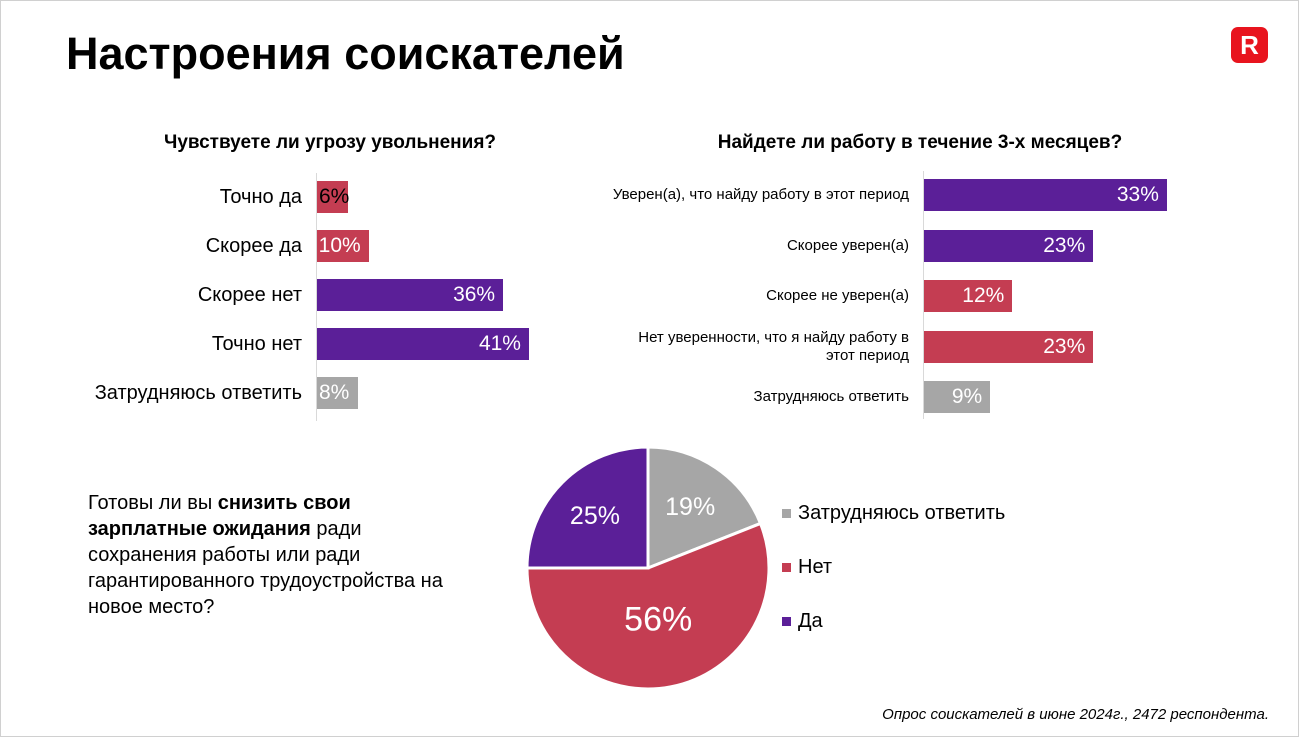 This screenshot has height=737, width=1299. What do you see at coordinates (334, 392) in the screenshot?
I see `data-label: 8%` at bounding box center [334, 392].